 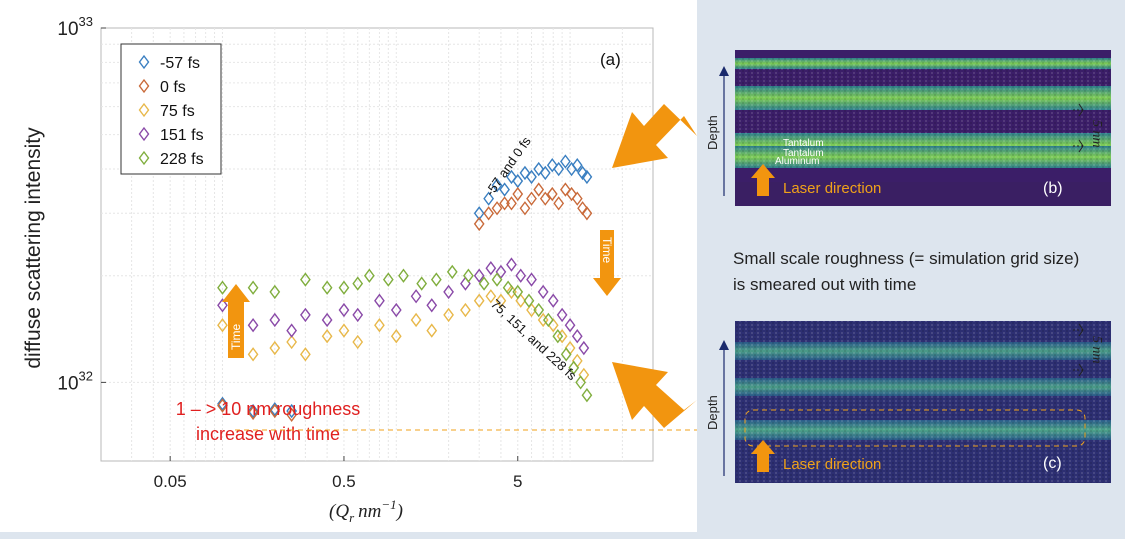 What do you see at coordinates (724, 408) in the screenshot?
I see `panel-c-depth-arrow-icon` at bounding box center [724, 408].